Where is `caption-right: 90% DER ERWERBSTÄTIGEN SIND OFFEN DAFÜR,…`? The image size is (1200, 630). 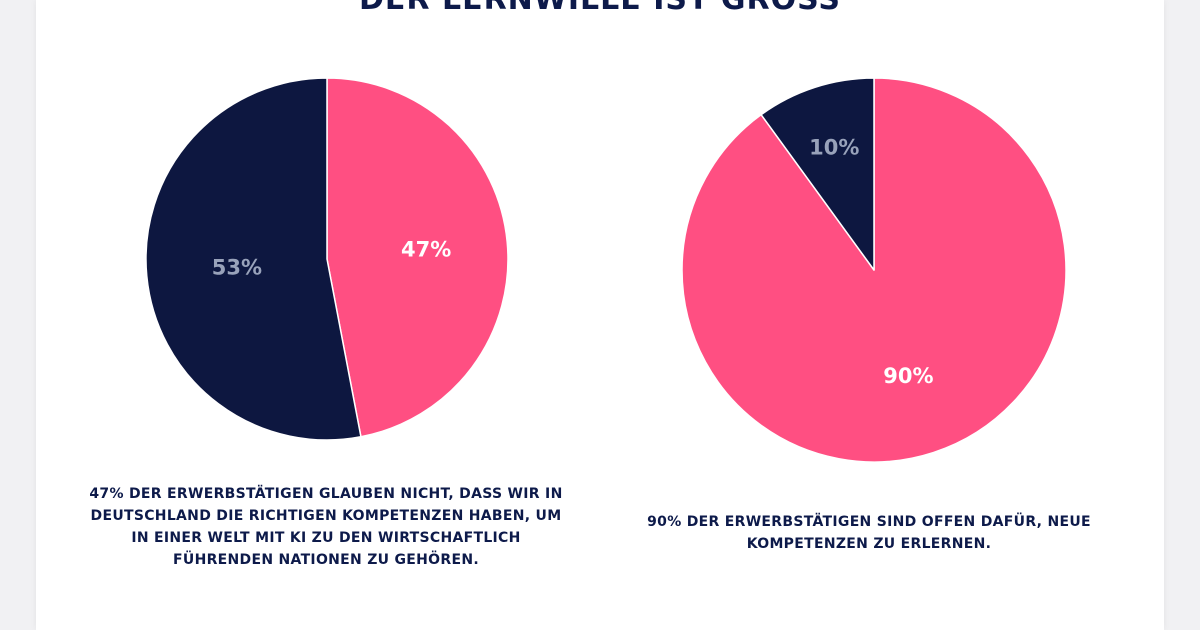 caption-right: 90% DER ERWERBSTÄTIGEN SIND OFFEN DAFÜR,… is located at coordinates (869, 533).